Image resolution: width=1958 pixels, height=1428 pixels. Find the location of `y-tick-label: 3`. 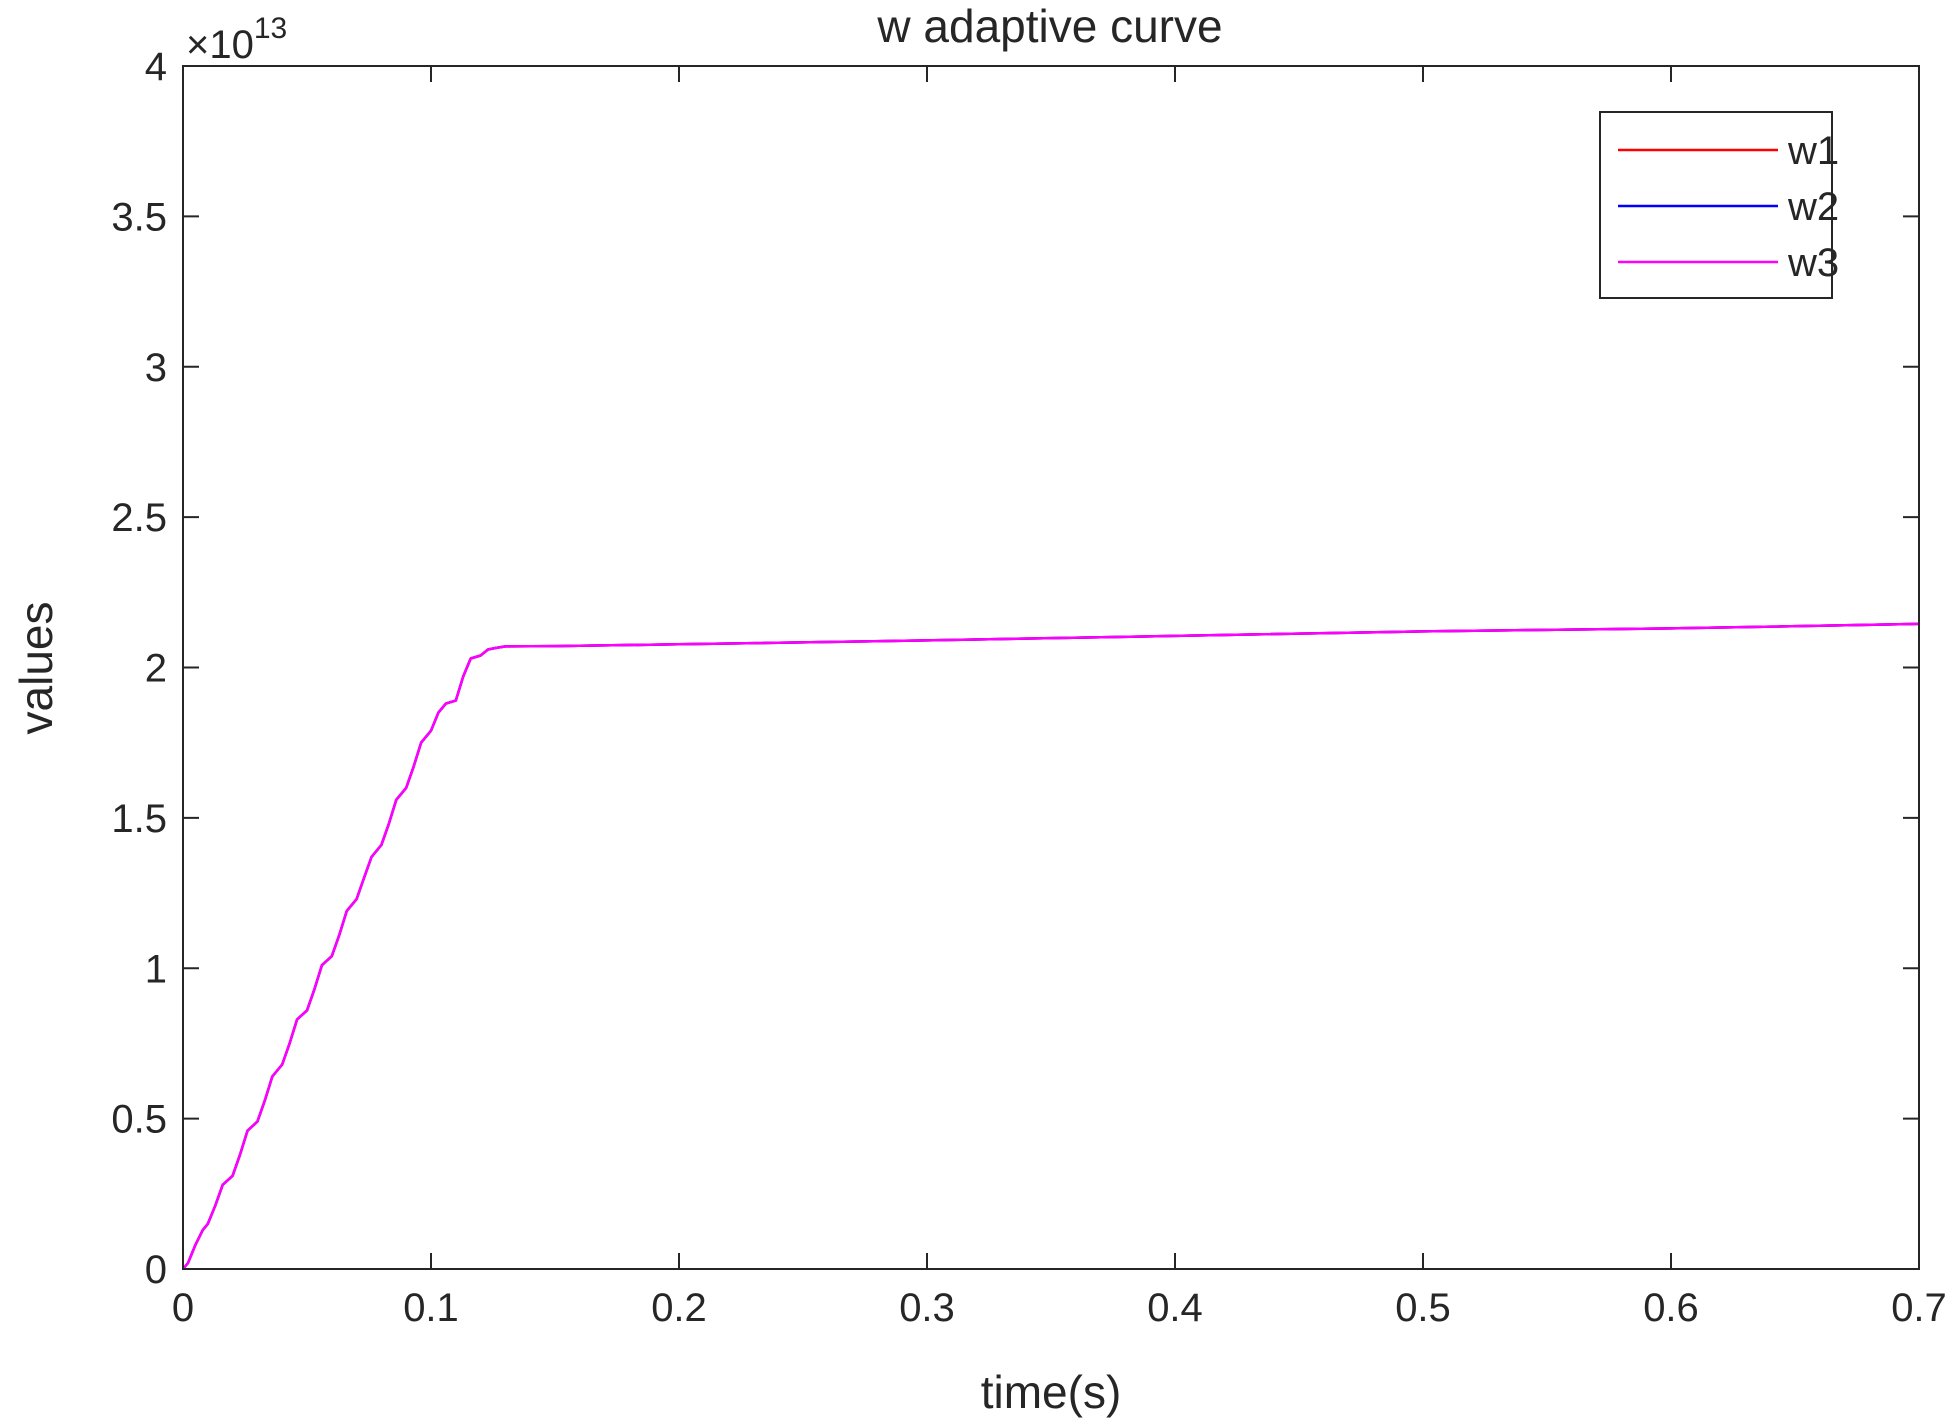

y-tick-label: 3 is located at coordinates (156, 368).